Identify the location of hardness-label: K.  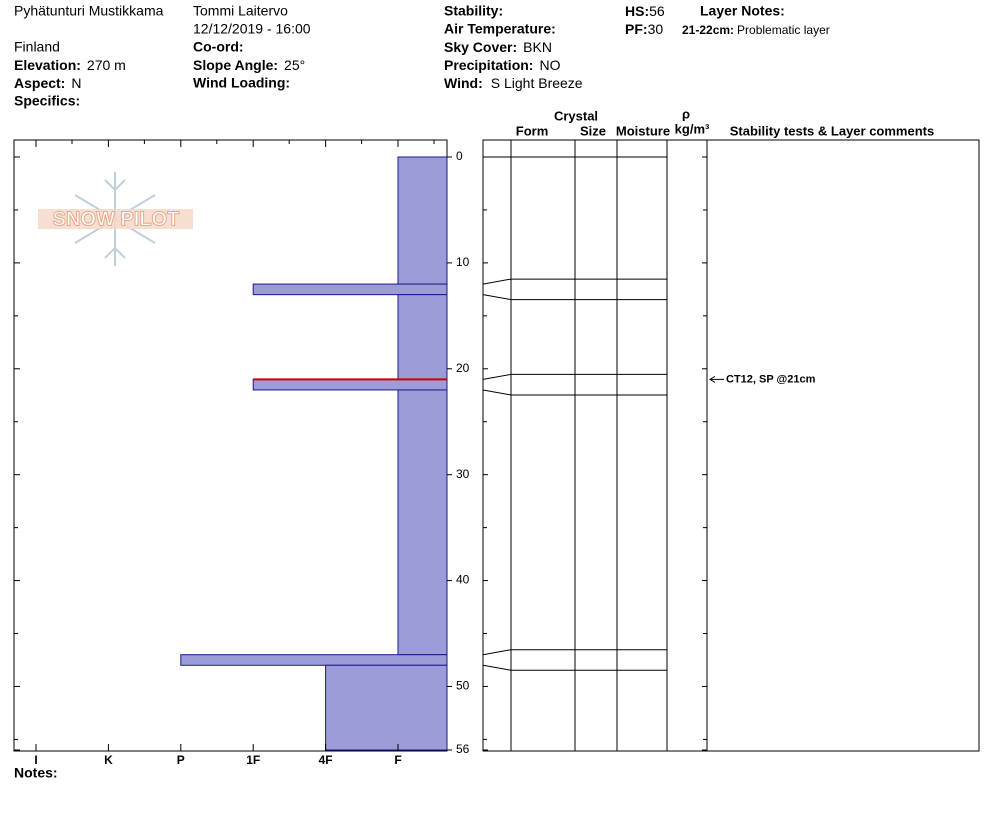
(108, 760).